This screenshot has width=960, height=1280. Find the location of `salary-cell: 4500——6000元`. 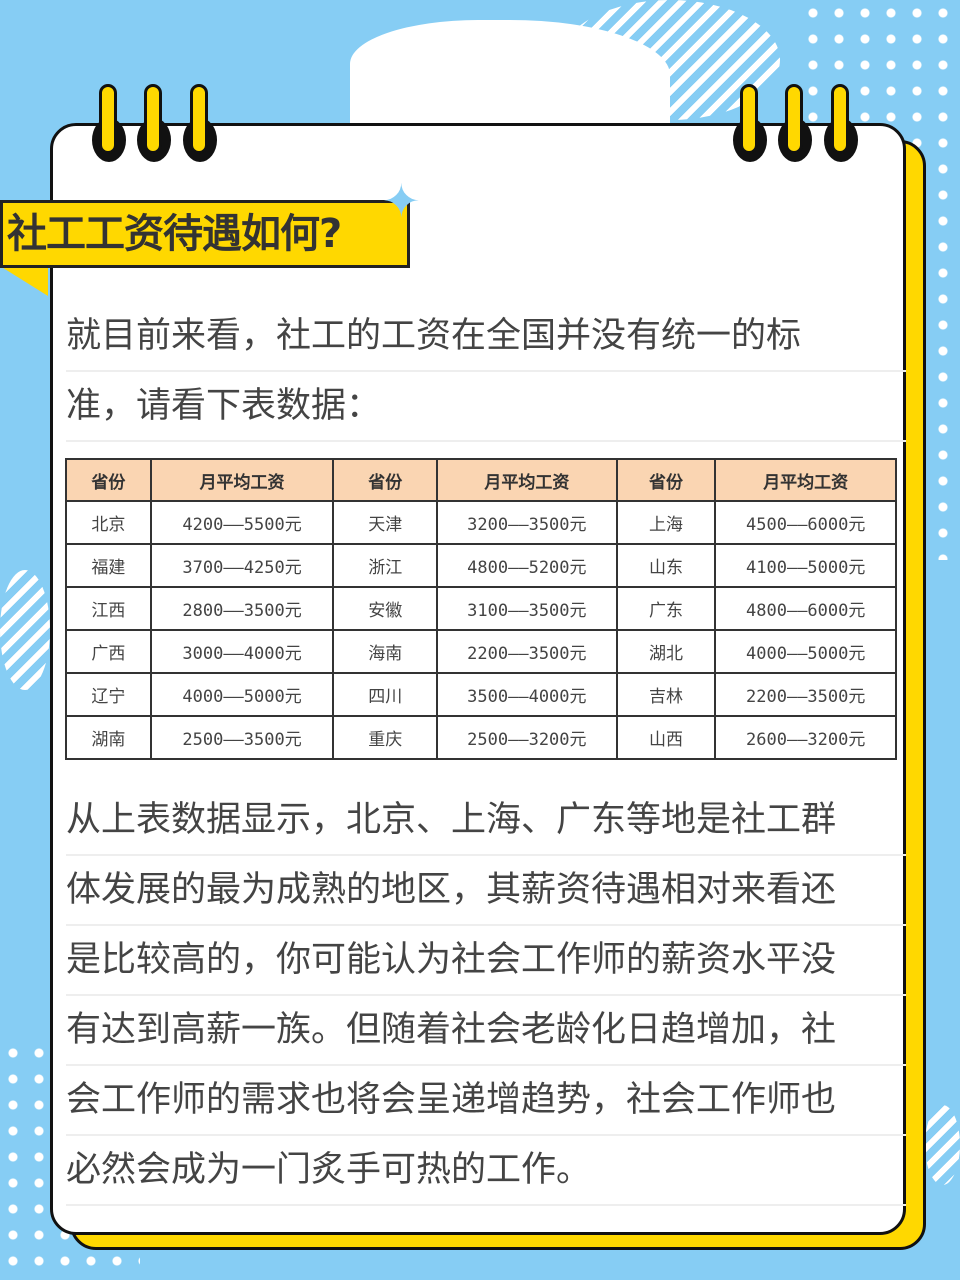

salary-cell: 4500——6000元 is located at coordinates (805, 522).